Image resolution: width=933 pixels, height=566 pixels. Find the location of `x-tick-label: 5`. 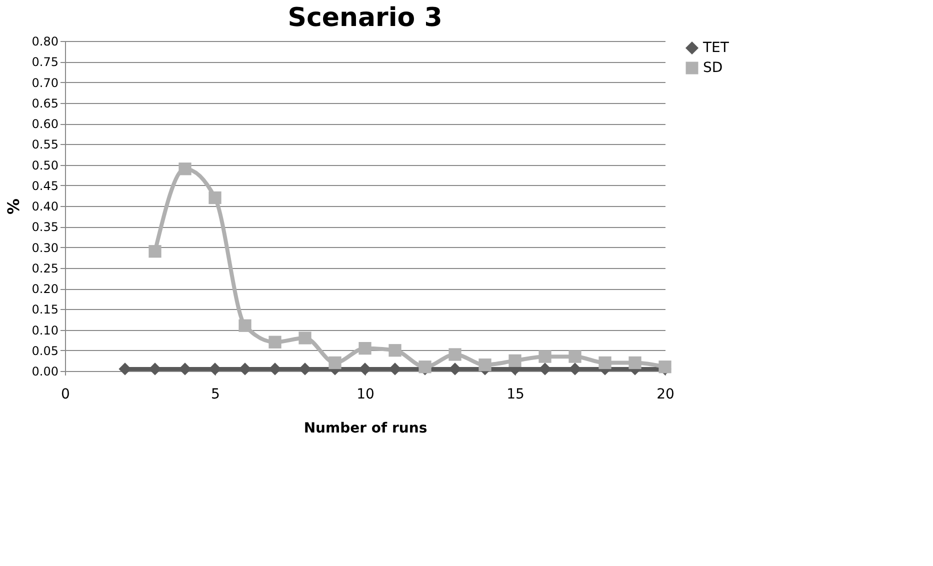

x-tick-label: 5 is located at coordinates (215, 394).